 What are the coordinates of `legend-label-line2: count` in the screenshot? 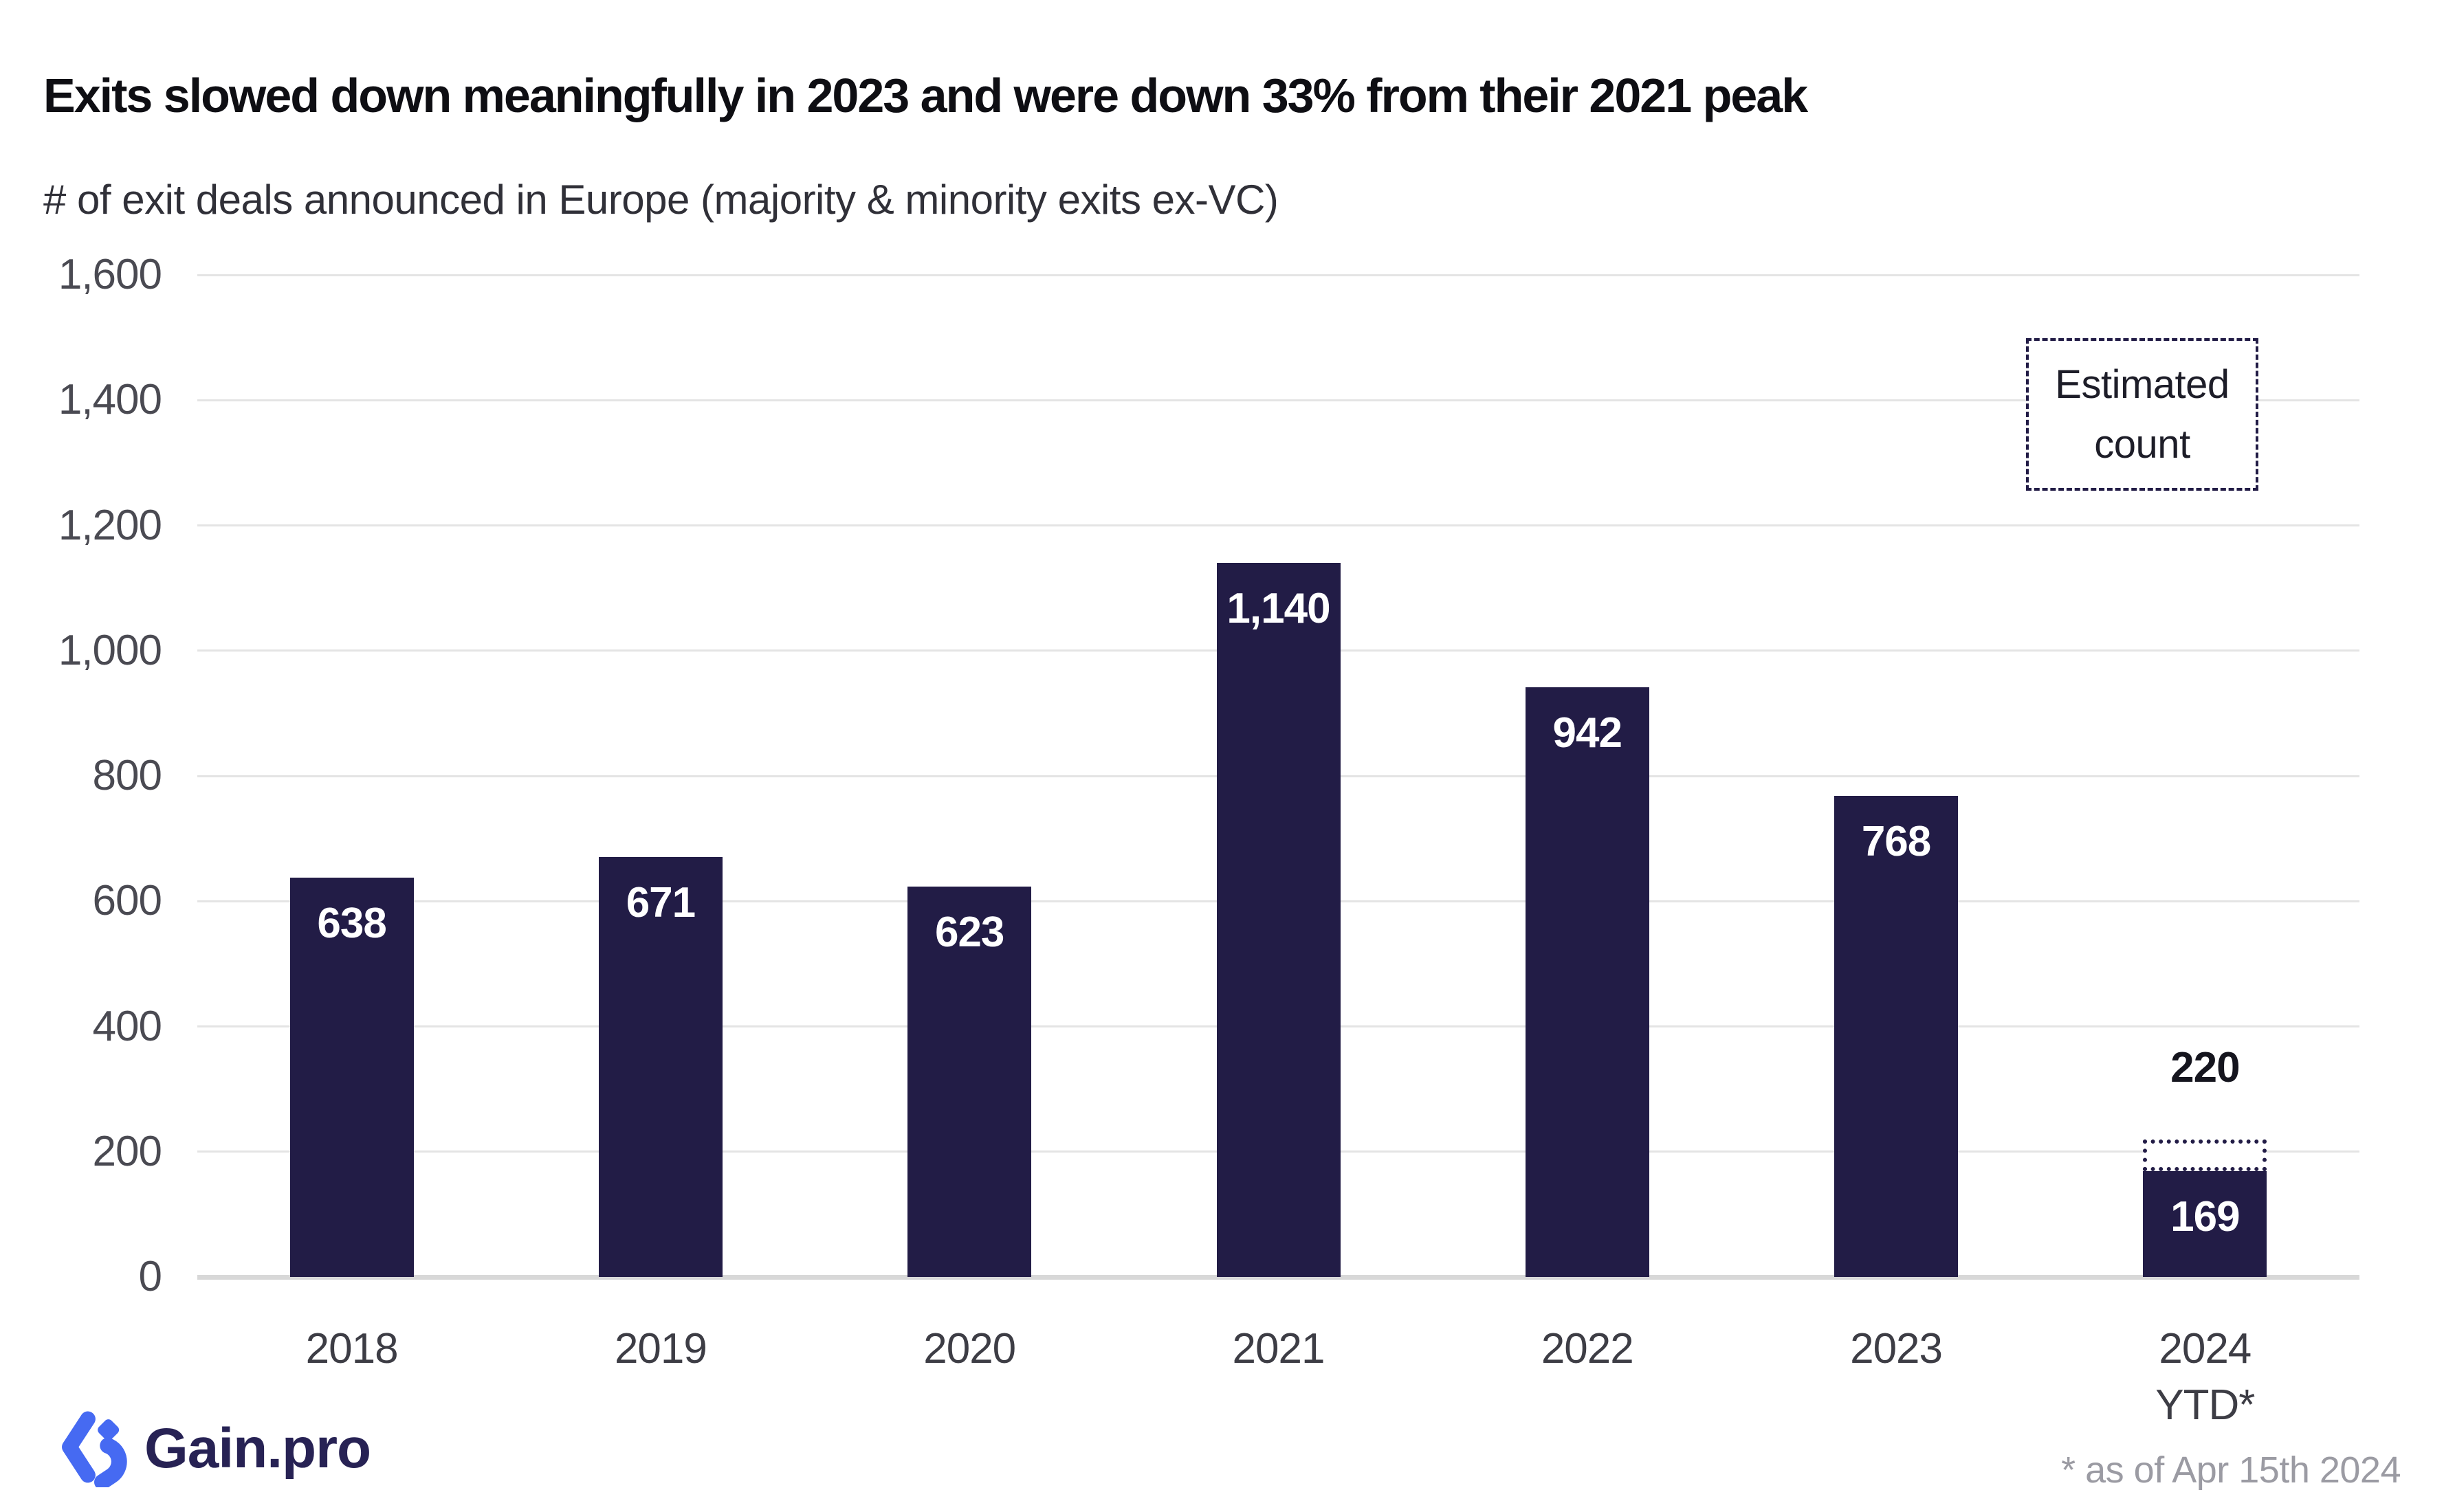 It's located at (2142, 445).